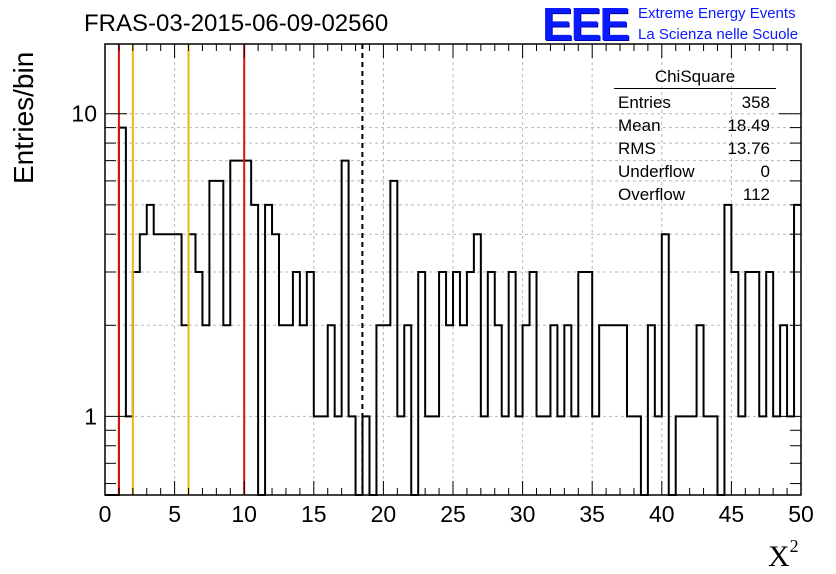 The width and height of the screenshot is (836, 574). What do you see at coordinates (174, 514) in the screenshot?
I see `x-tick-label: 5` at bounding box center [174, 514].